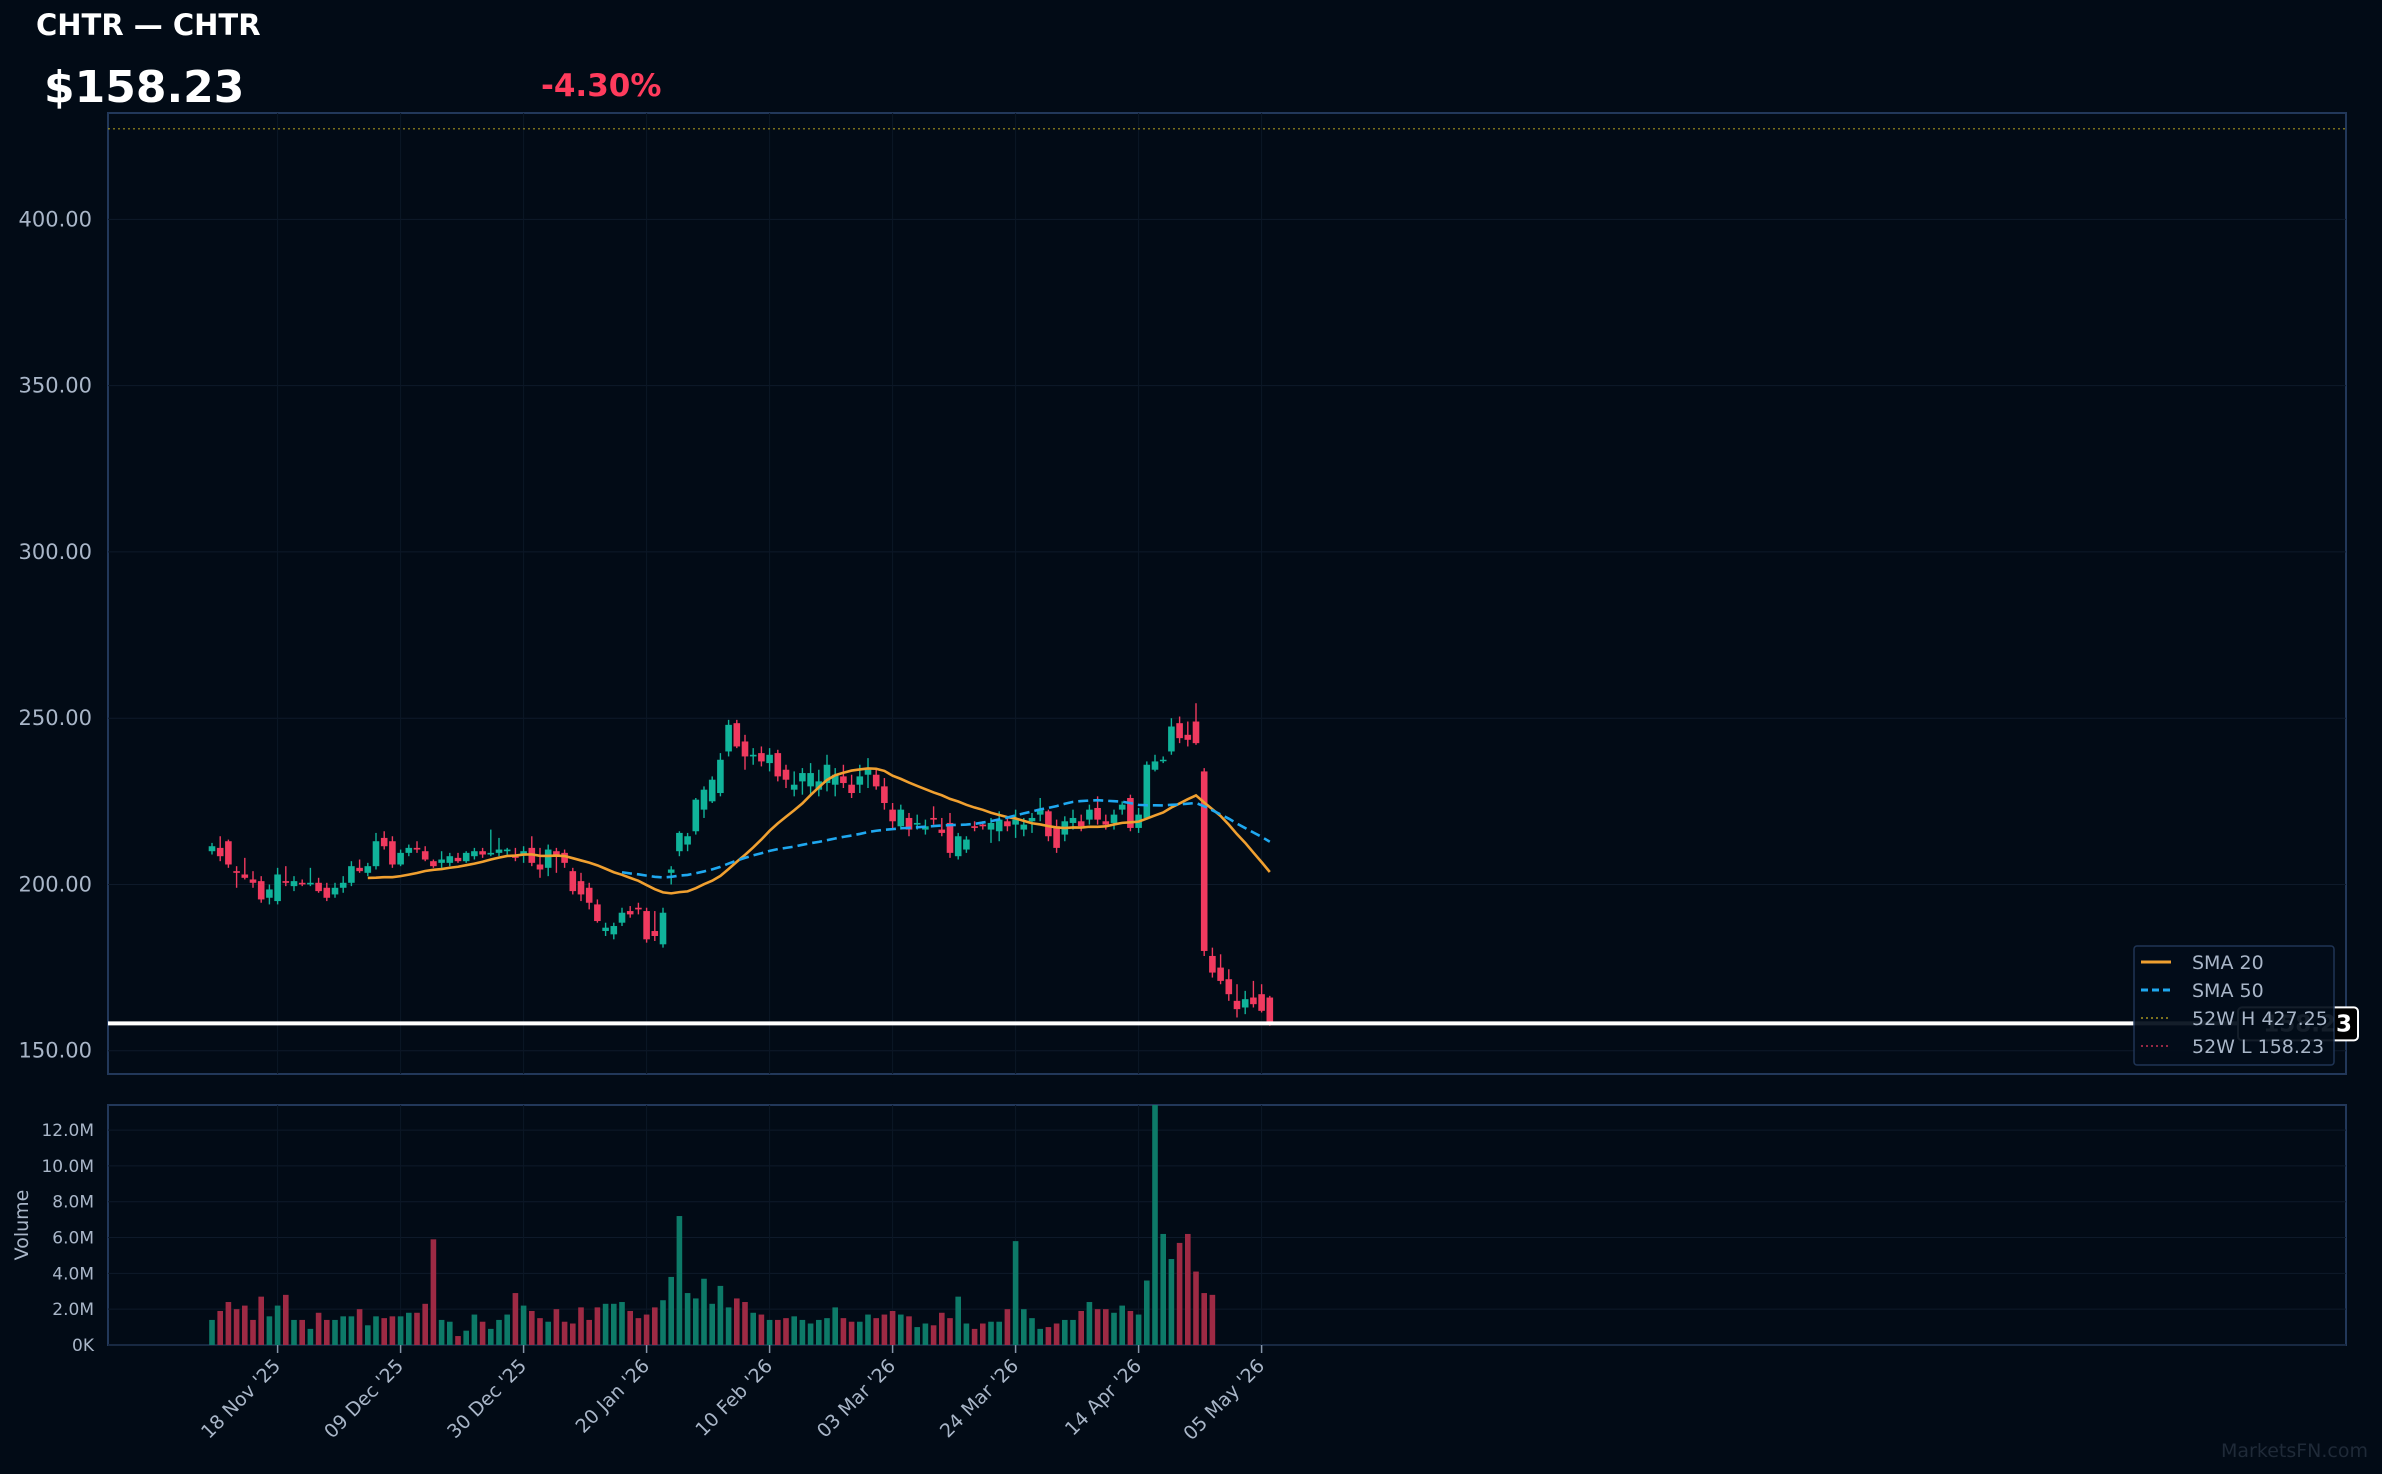 This screenshot has width=2382, height=1474. What do you see at coordinates (73, 1310) in the screenshot?
I see `volume-tick-label: 2.0M` at bounding box center [73, 1310].